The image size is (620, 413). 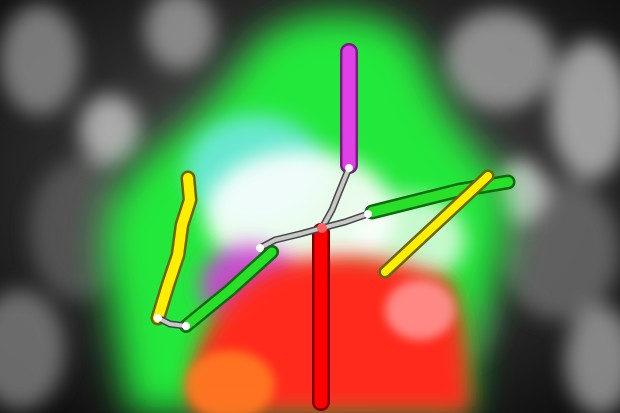 I want to click on skeleton-connectors, so click(x=263, y=247).